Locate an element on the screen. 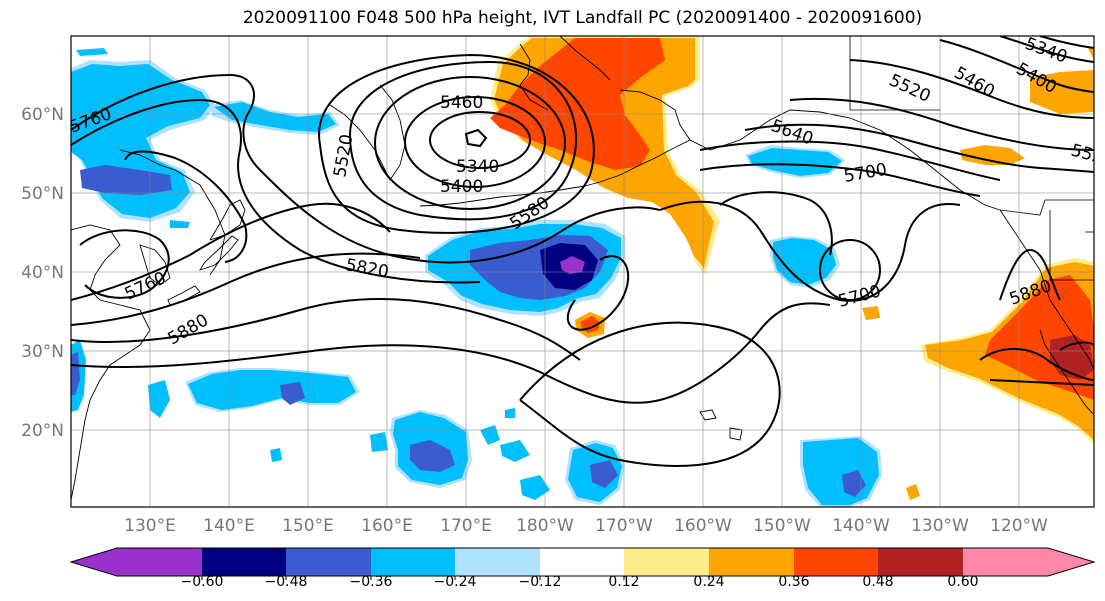 Image resolution: width=1105 pixels, height=601 pixels. colorbar is located at coordinates (582, 563).